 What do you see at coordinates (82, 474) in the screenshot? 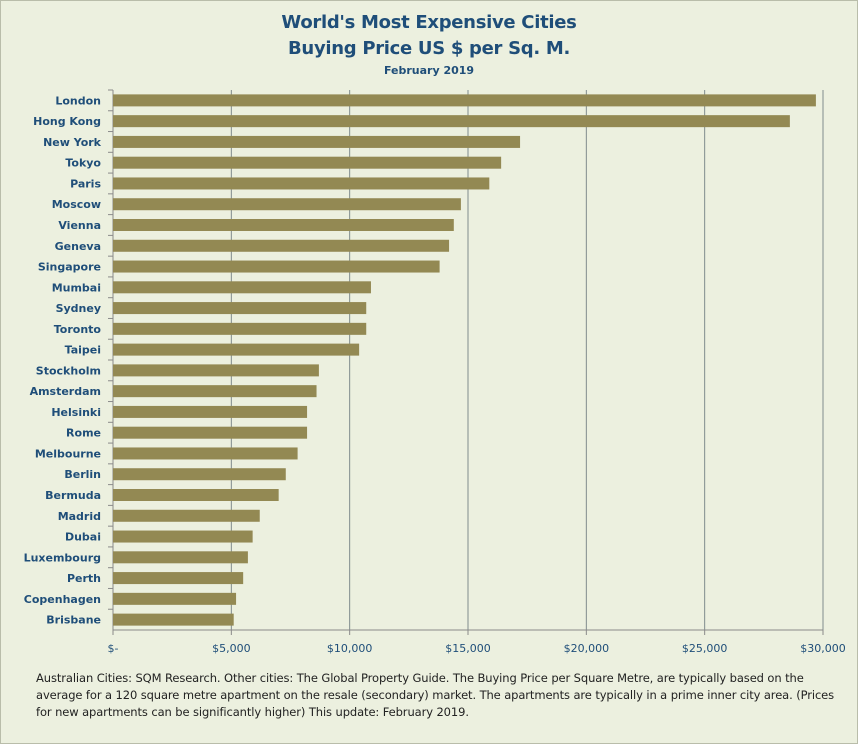
I see `category-label: Berlin` at bounding box center [82, 474].